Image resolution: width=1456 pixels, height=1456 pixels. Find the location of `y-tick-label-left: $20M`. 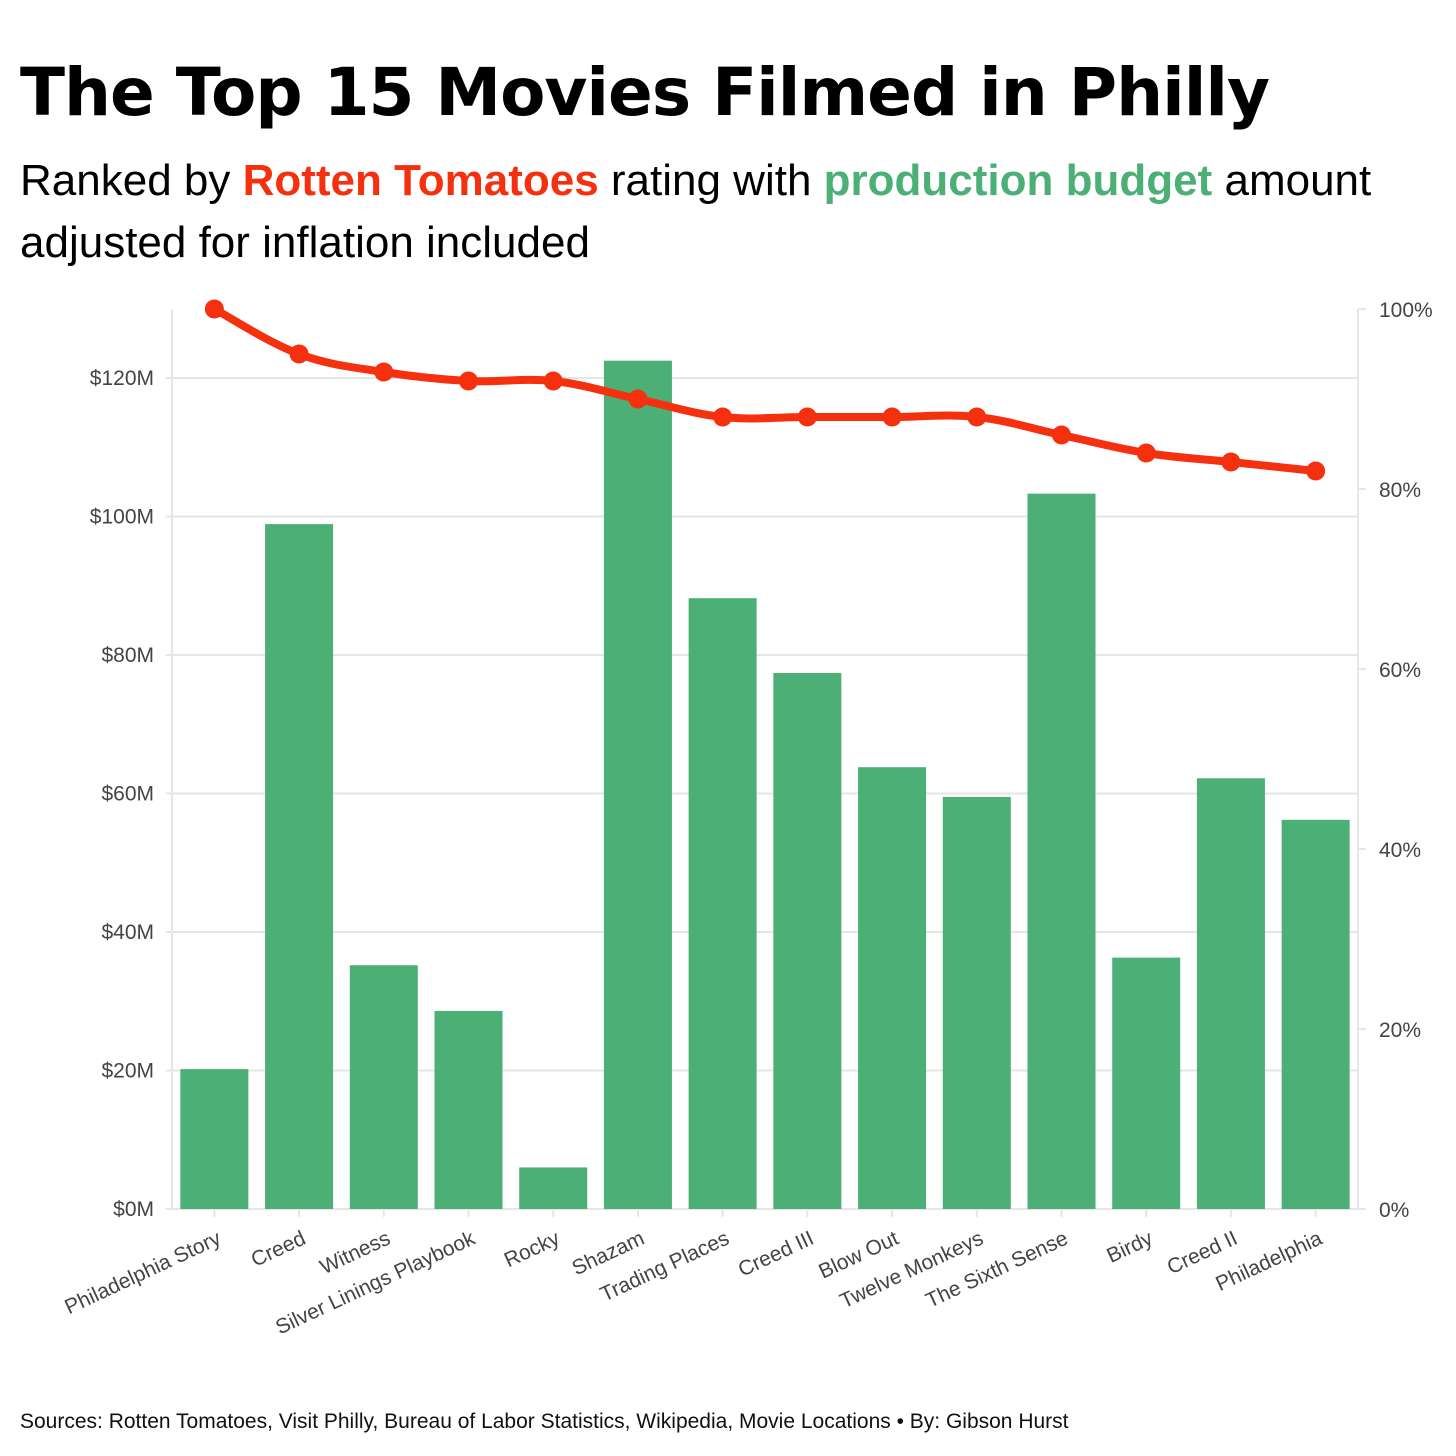

y-tick-label-left: $20M is located at coordinates (127, 1071).